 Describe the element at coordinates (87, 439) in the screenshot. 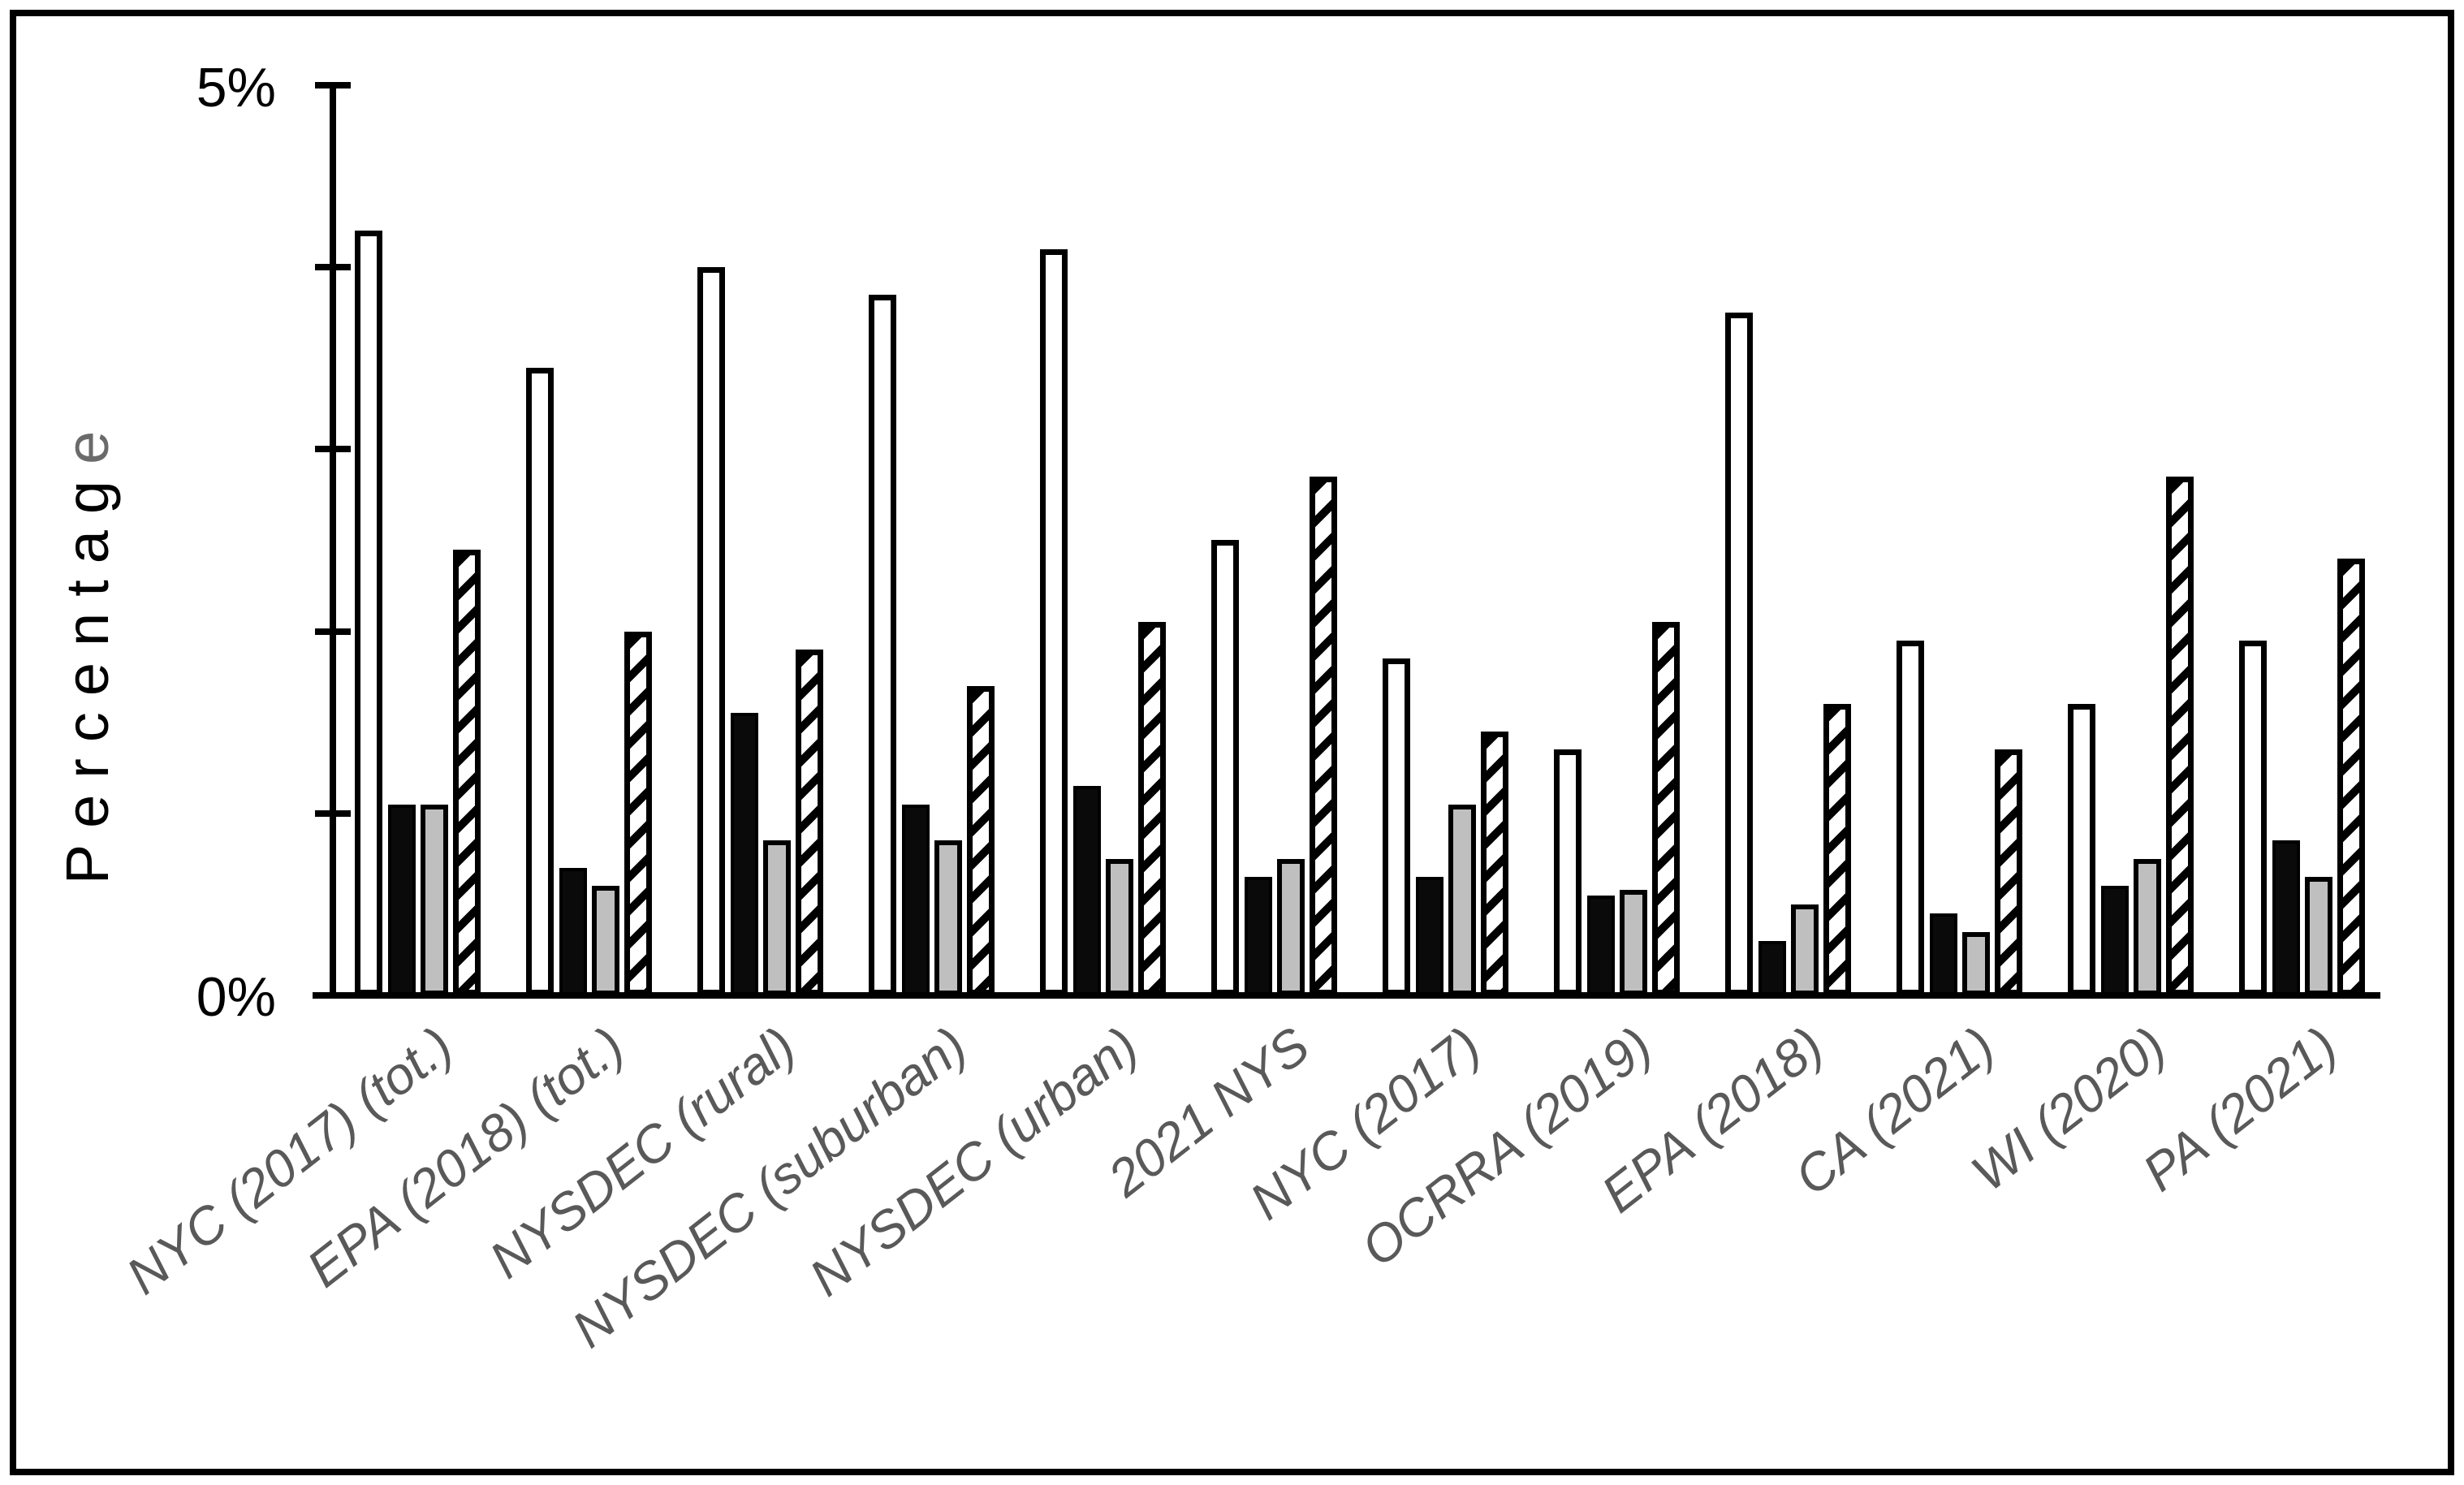

I see `y-axis-title-last-letter: e` at that location.